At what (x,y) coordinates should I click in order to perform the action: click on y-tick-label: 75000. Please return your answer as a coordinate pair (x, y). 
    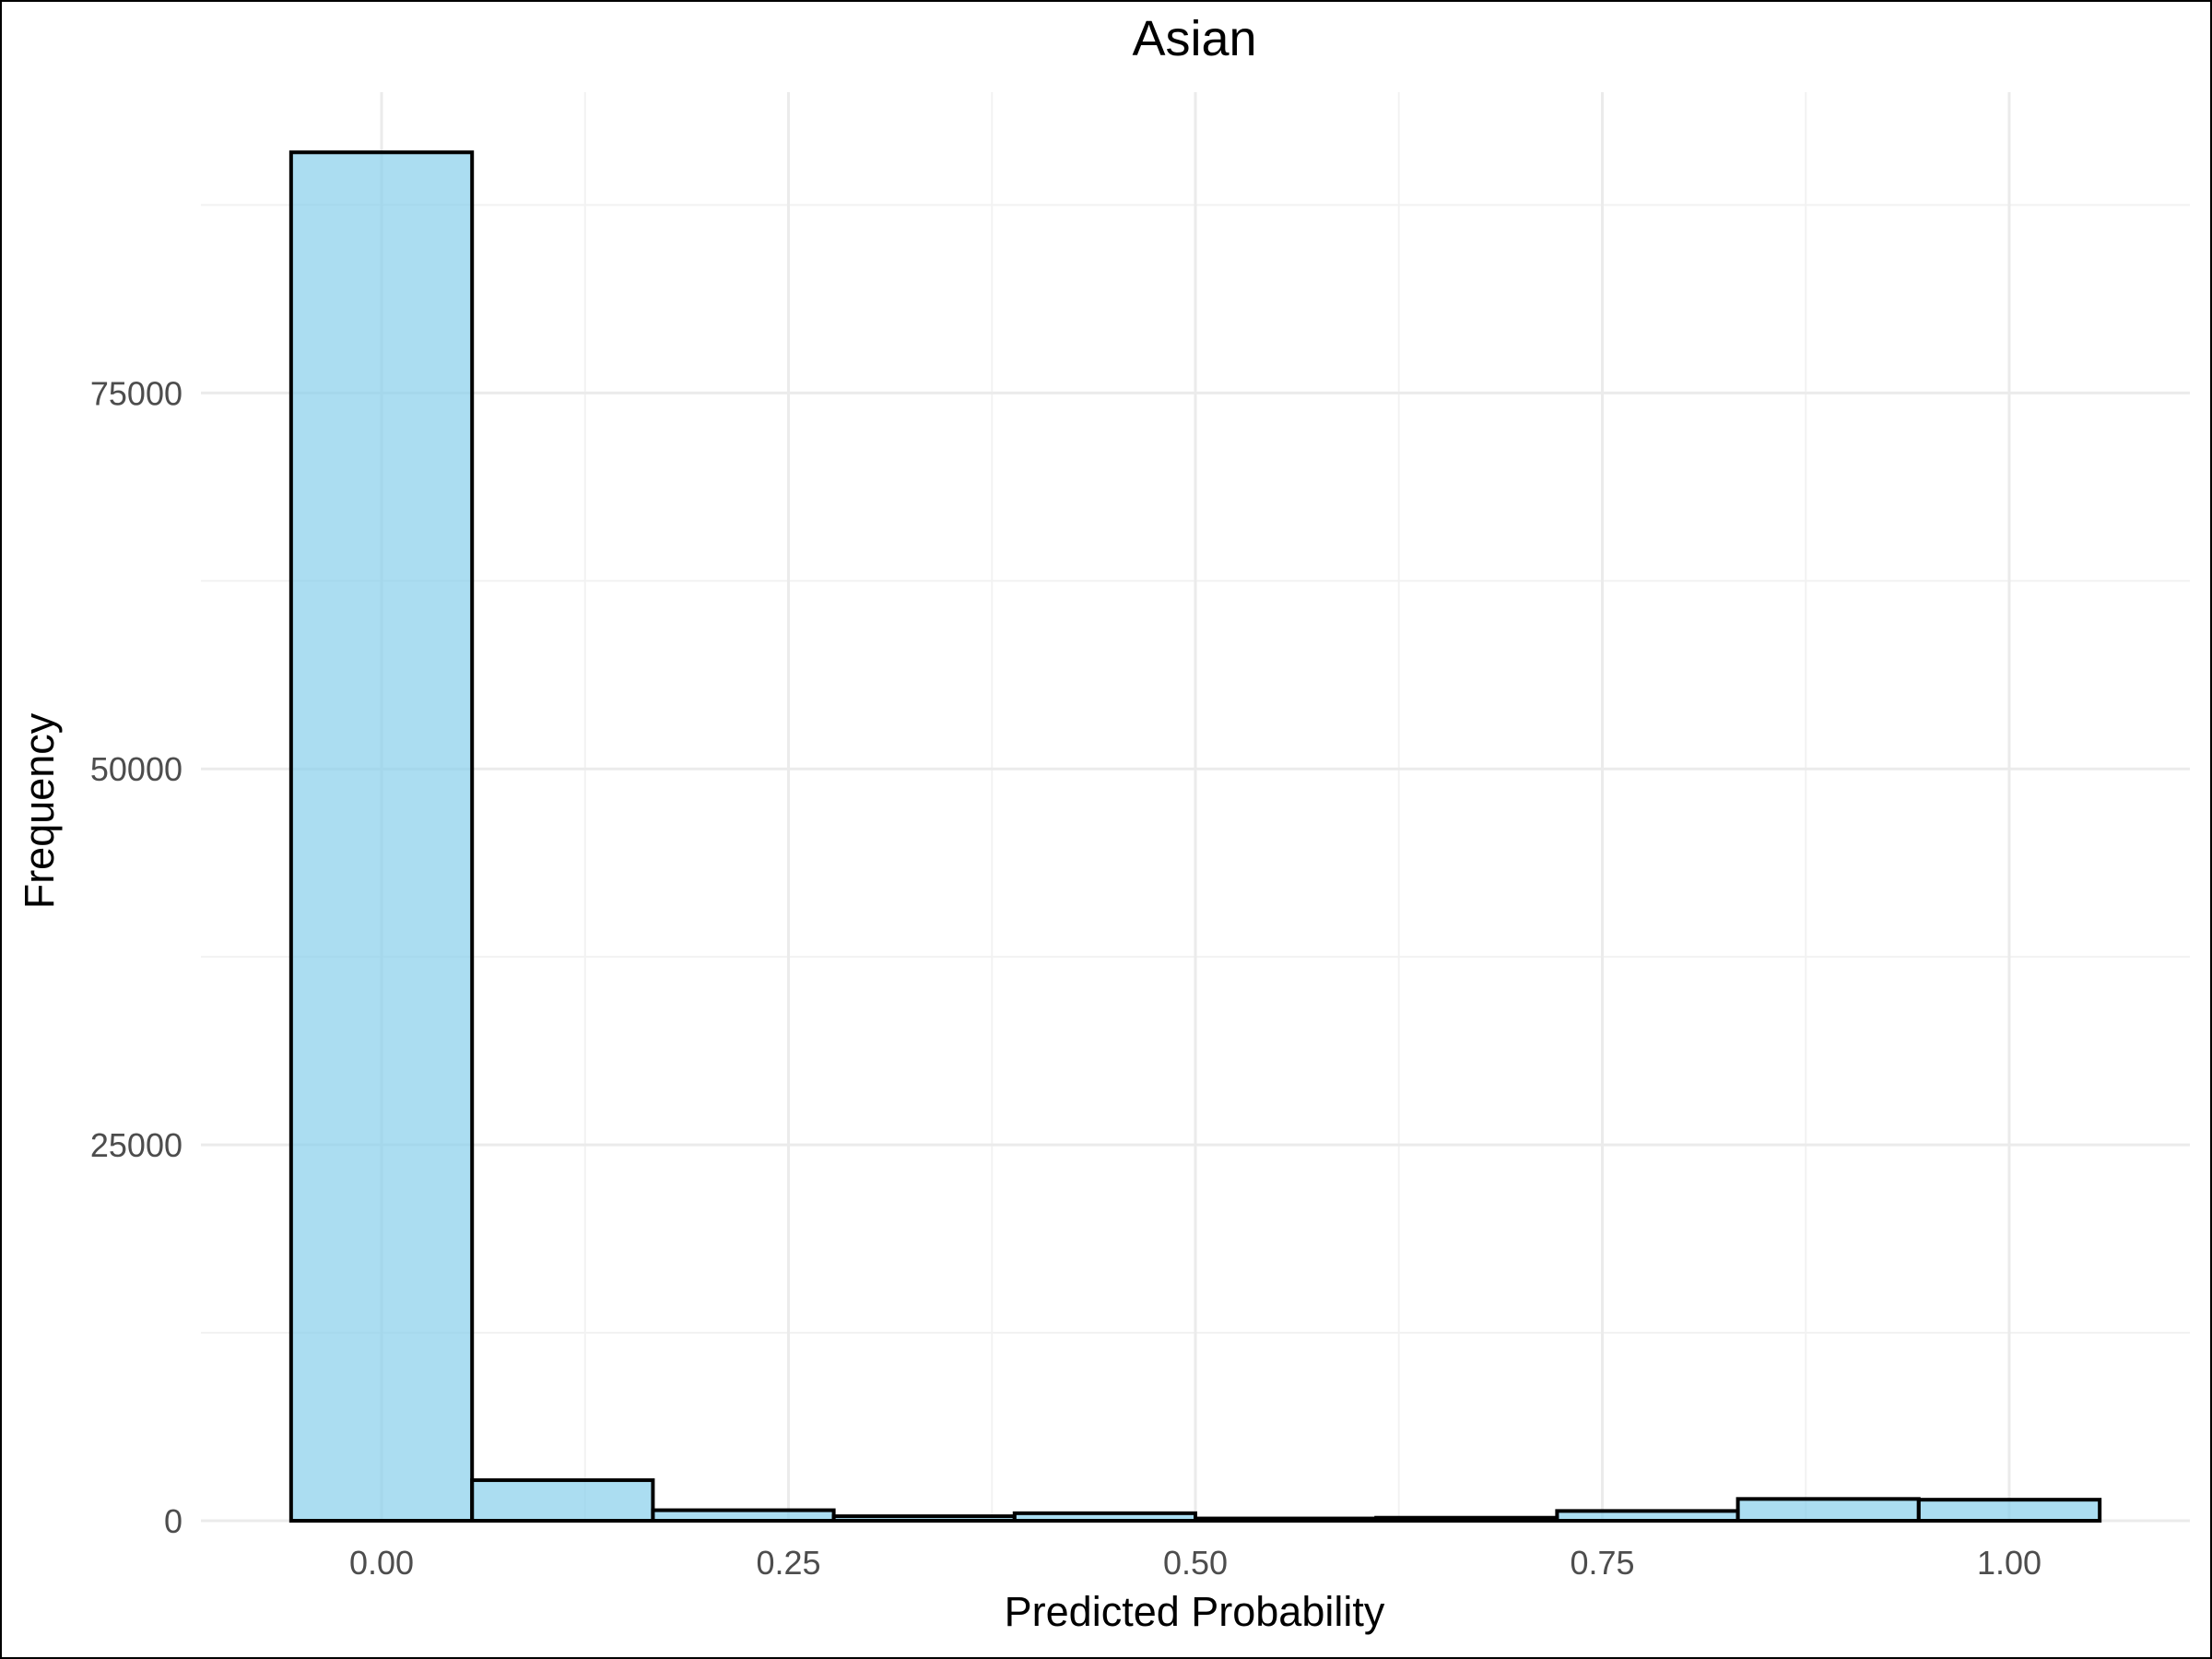
    Looking at the image, I should click on (136, 393).